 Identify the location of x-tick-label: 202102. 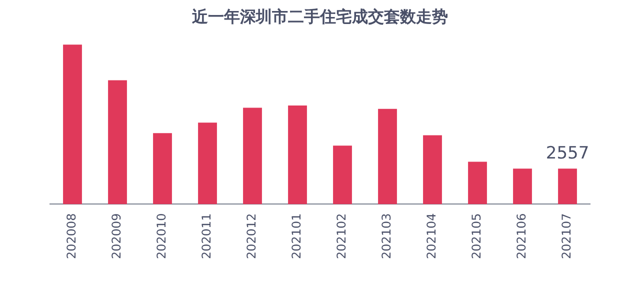
(341, 236).